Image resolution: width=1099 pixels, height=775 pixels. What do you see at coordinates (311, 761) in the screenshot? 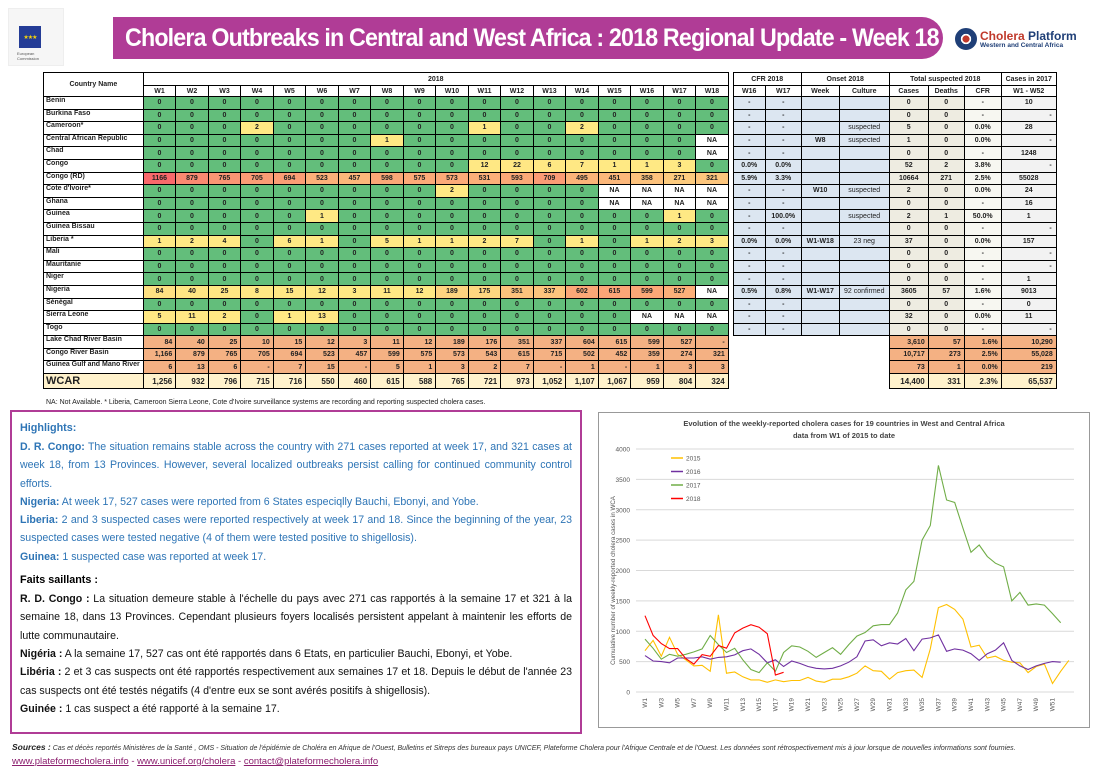
I see `link-contact-email: contact@plateformecholera.info` at bounding box center [311, 761].